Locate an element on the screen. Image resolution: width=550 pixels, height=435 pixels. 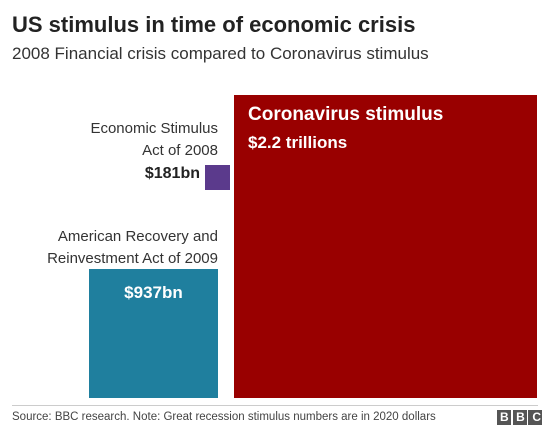
value-label: $2.2 trillions is located at coordinates (298, 142).